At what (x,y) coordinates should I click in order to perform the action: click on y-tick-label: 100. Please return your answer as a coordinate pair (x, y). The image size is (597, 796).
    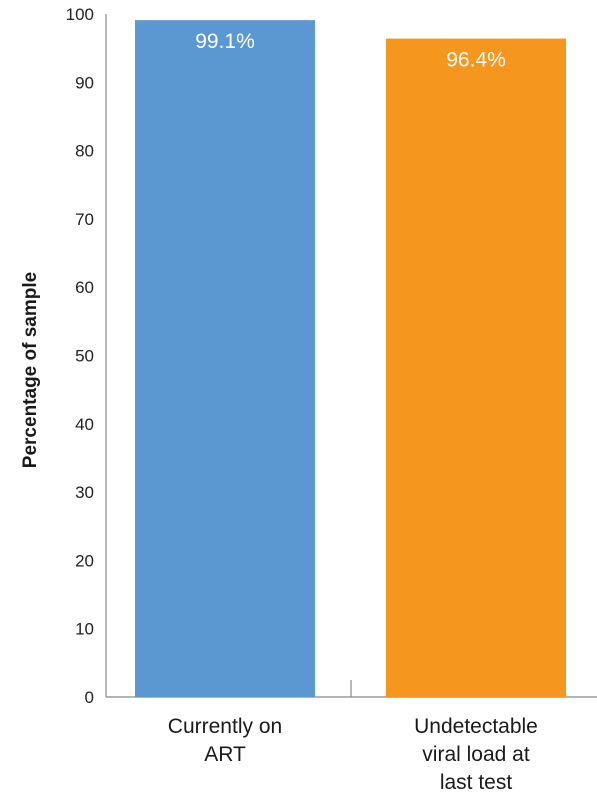
    Looking at the image, I should click on (80, 14).